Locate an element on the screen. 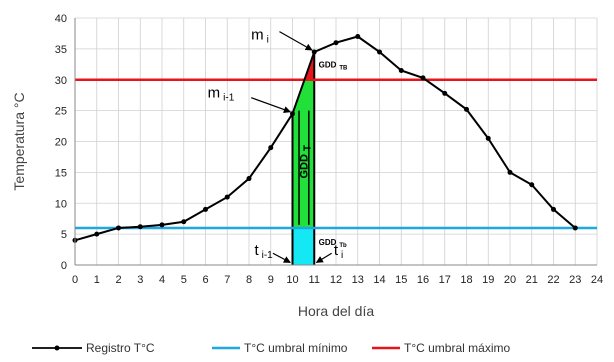 The width and height of the screenshot is (614, 362). label-t-prev: t i-1 is located at coordinates (263, 251).